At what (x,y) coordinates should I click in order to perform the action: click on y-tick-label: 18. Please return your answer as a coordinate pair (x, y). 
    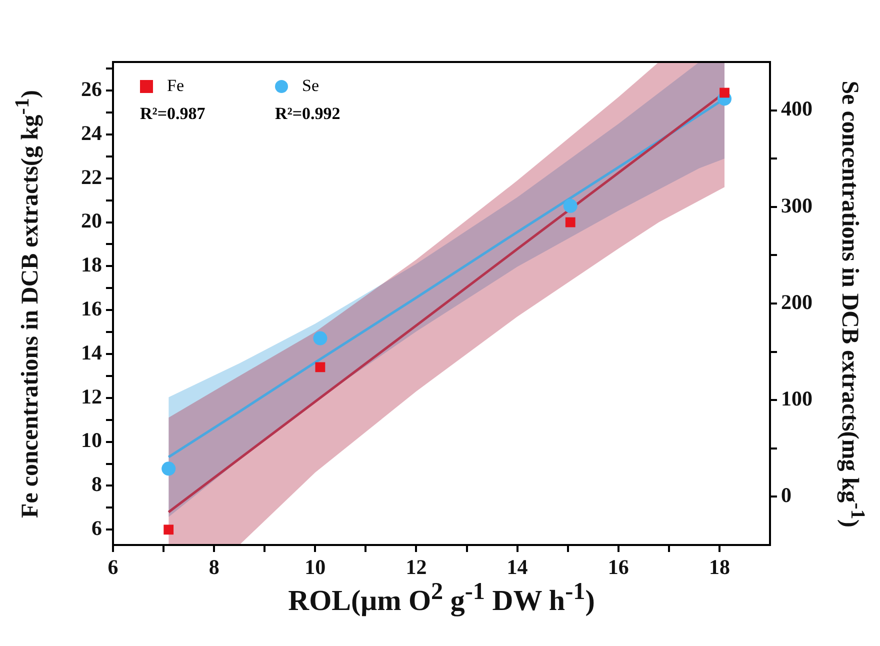
    Looking at the image, I should click on (91, 264).